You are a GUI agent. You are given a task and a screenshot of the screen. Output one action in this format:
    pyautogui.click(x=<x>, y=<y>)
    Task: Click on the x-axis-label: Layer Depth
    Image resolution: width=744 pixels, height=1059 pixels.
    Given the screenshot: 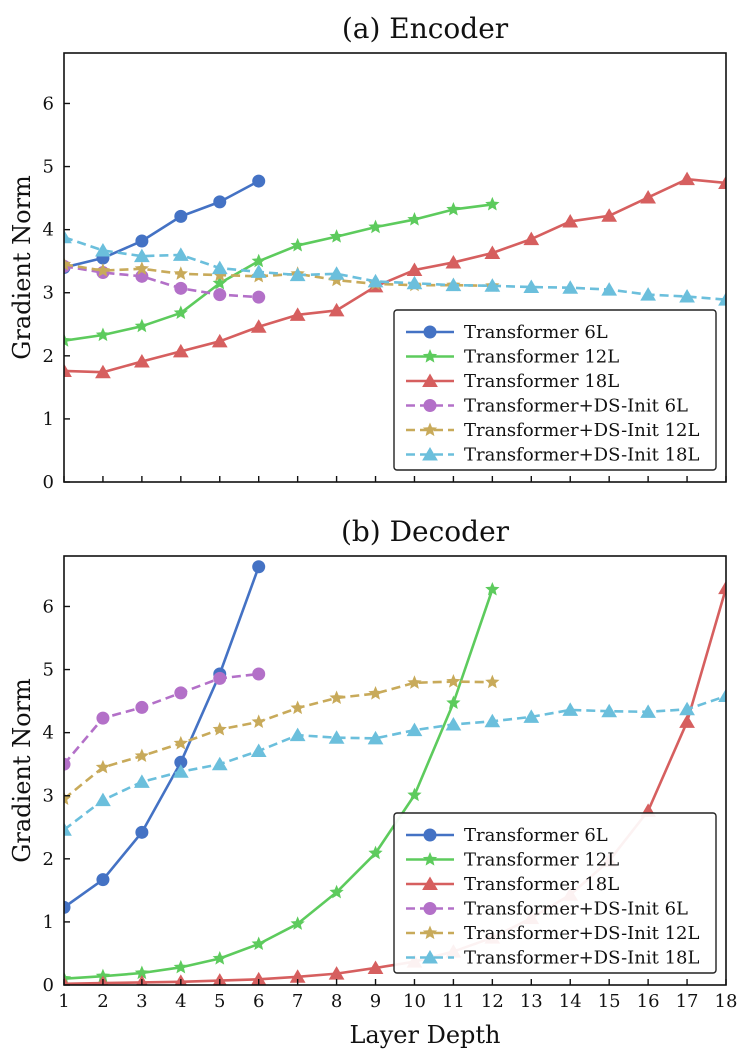 What is the action you would take?
    pyautogui.click(x=424, y=1035)
    